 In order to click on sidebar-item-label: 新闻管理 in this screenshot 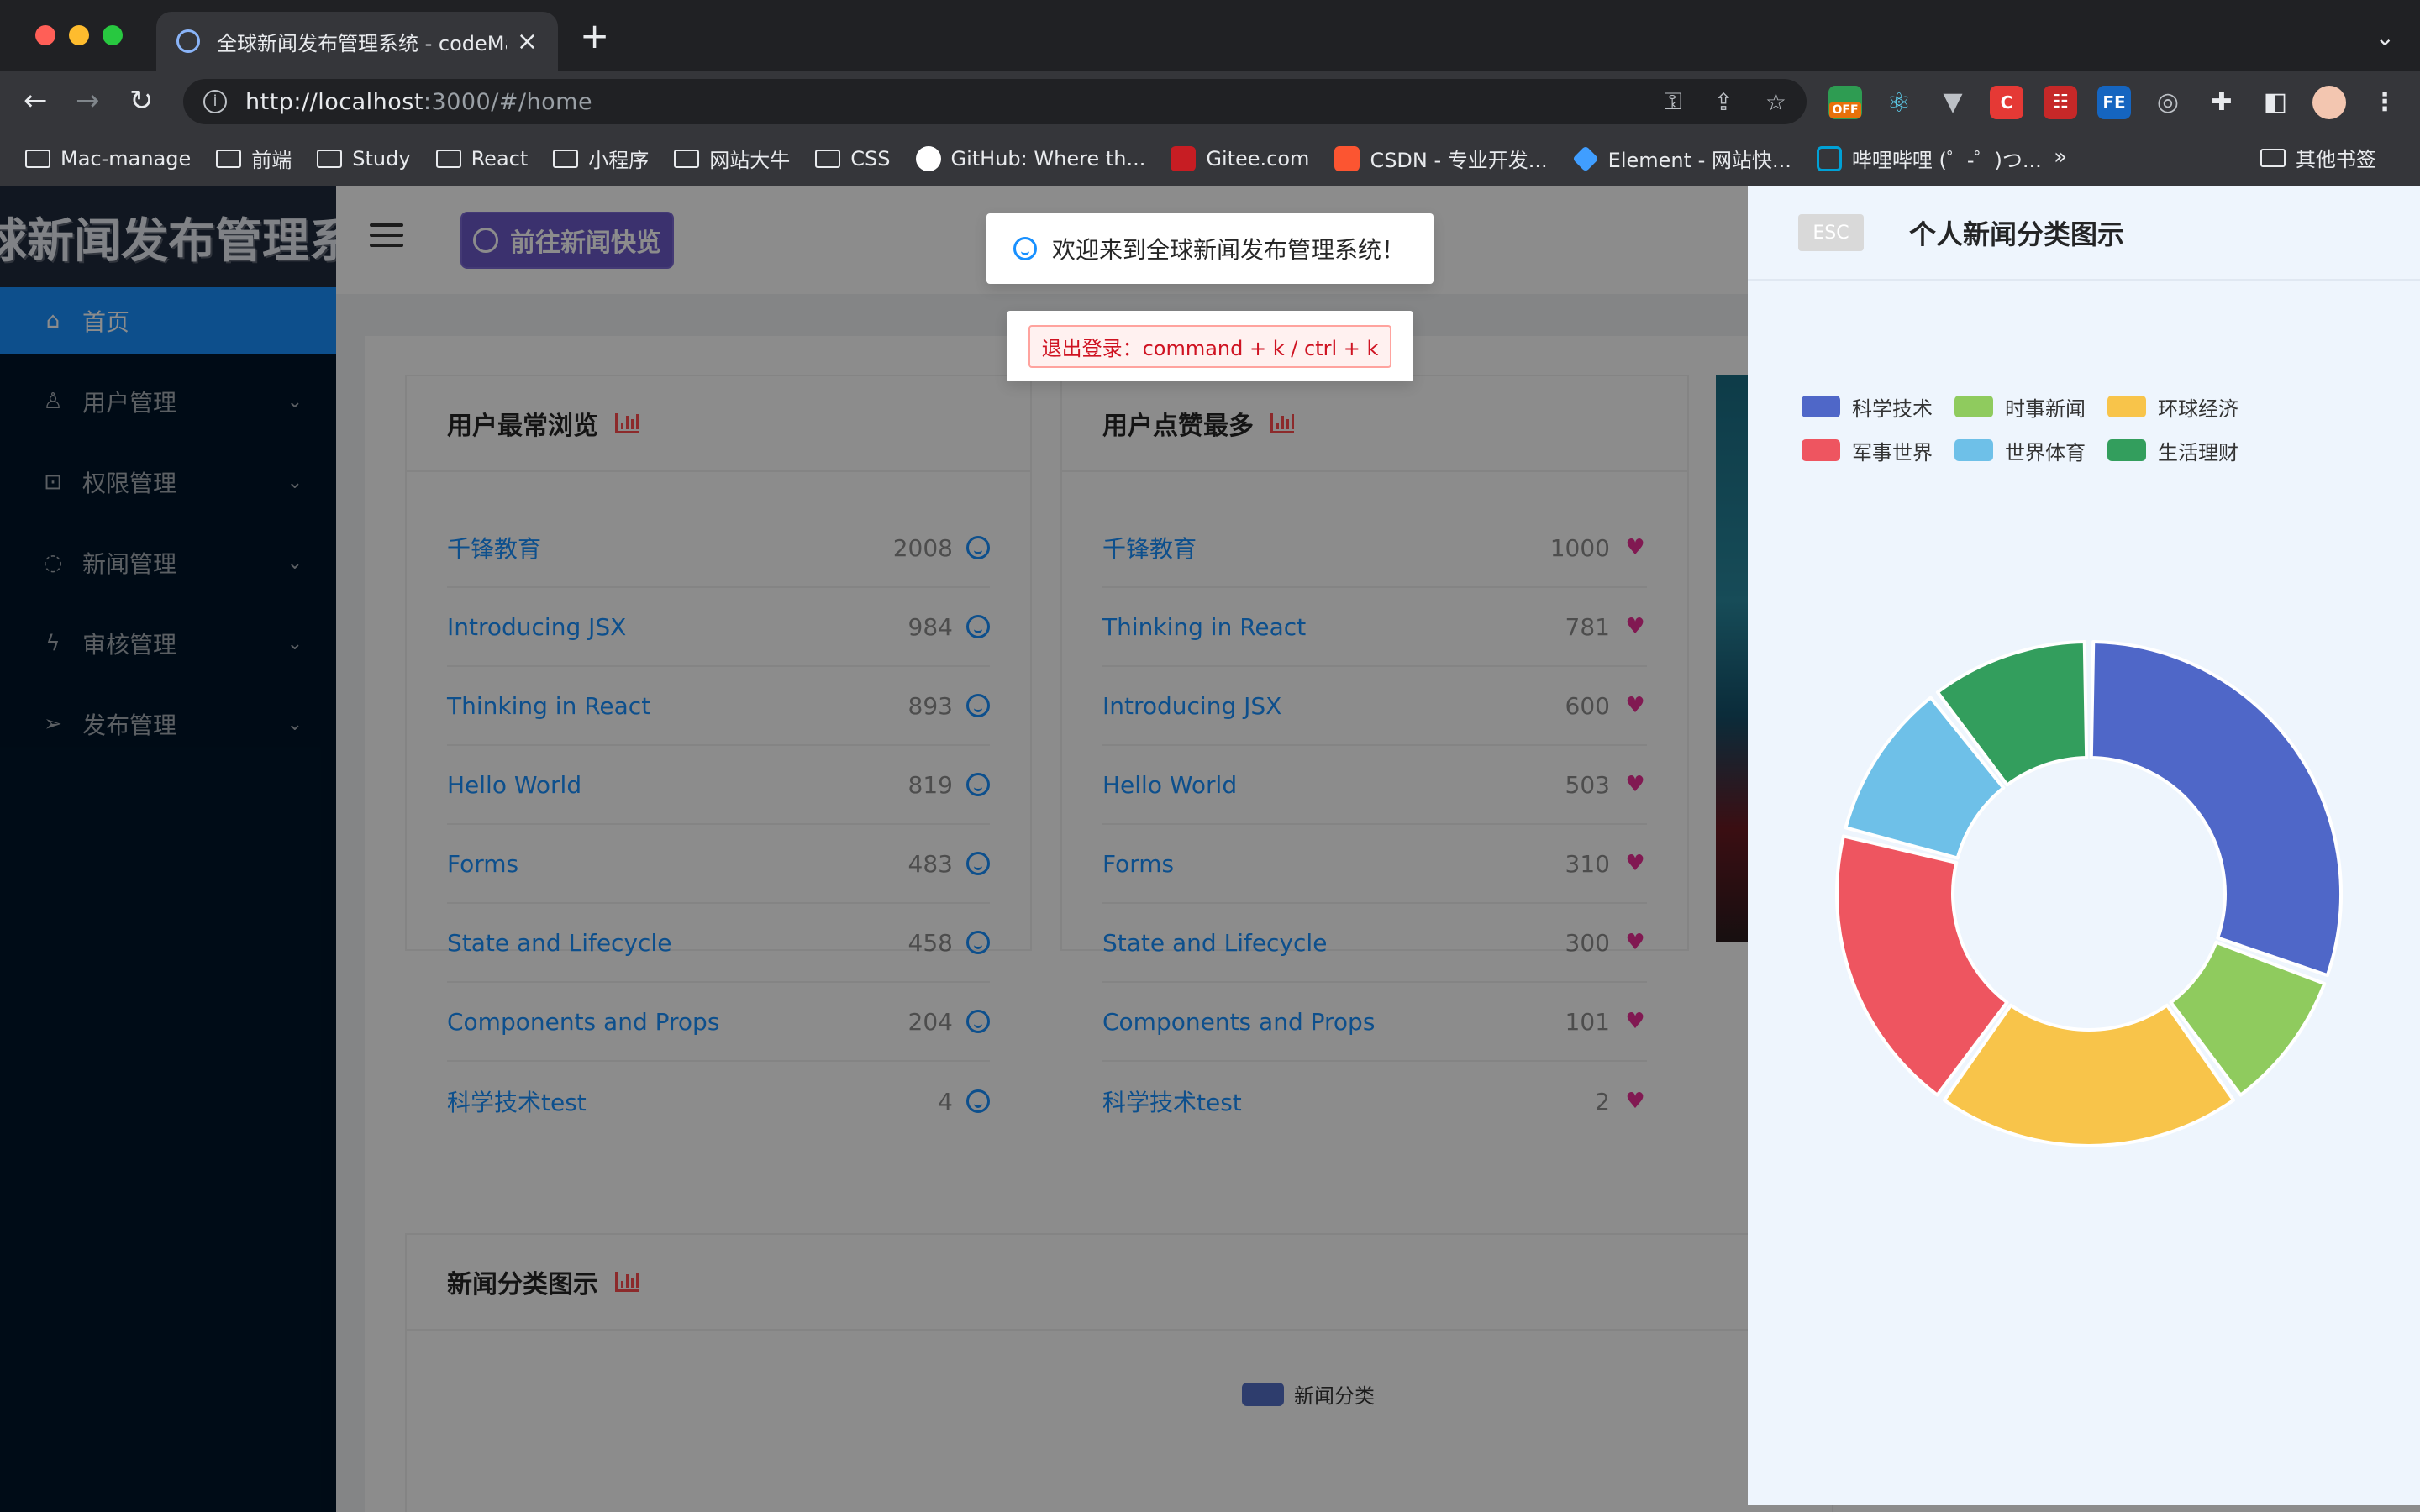, I will do `click(129, 564)`.